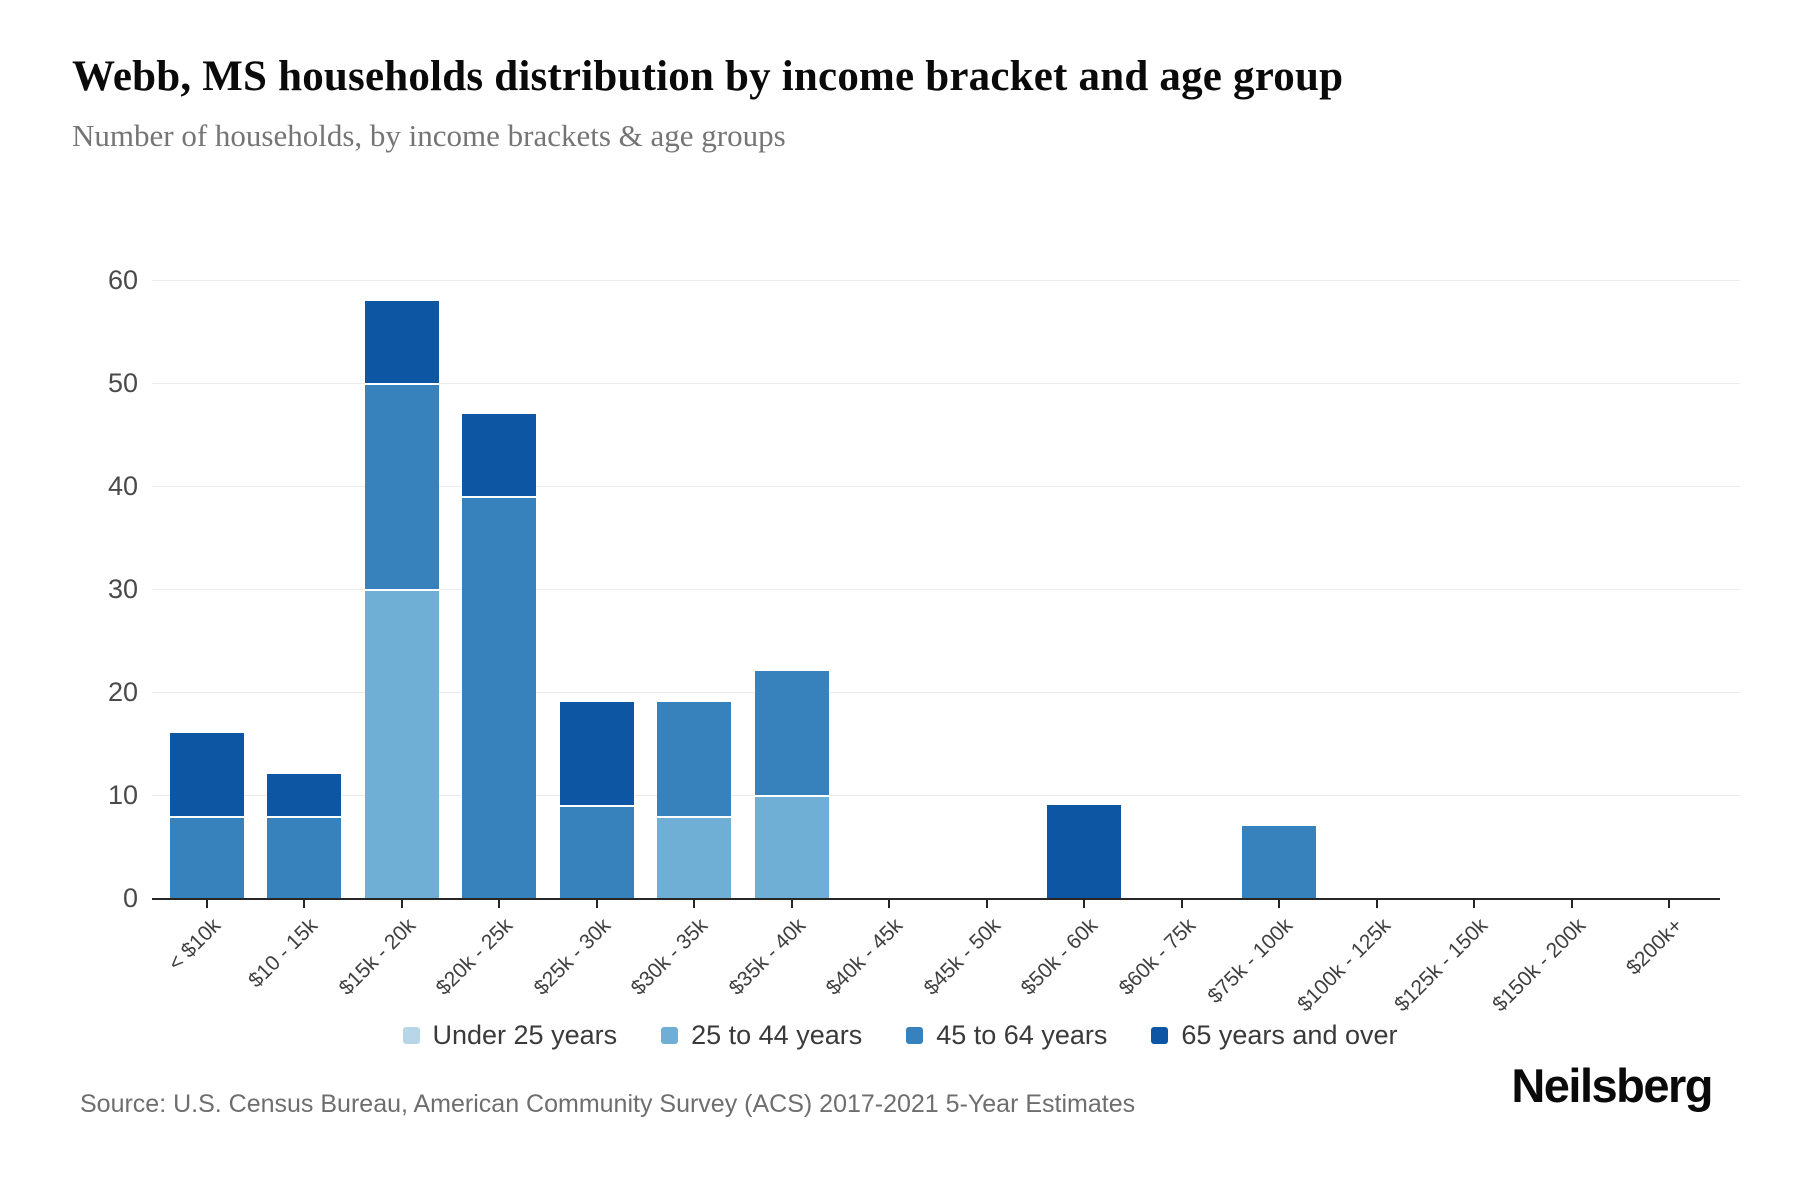 The height and width of the screenshot is (1200, 1800). What do you see at coordinates (377, 957) in the screenshot?
I see `x-tick-label: $15k - 20k` at bounding box center [377, 957].